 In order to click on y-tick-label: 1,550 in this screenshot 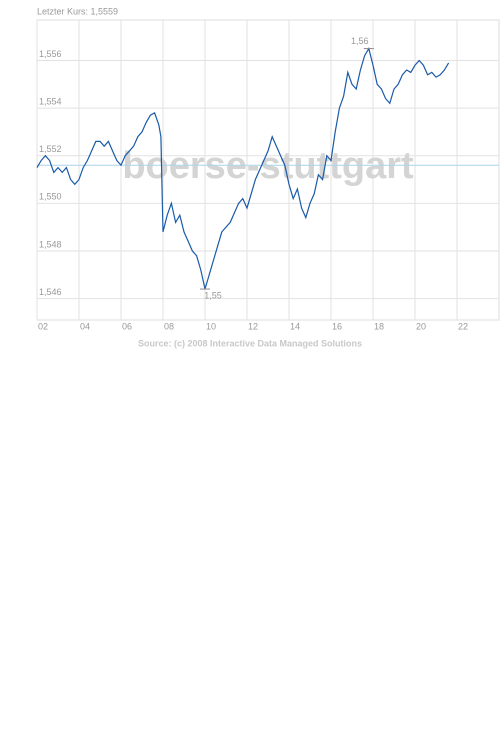, I will do `click(50, 197)`.